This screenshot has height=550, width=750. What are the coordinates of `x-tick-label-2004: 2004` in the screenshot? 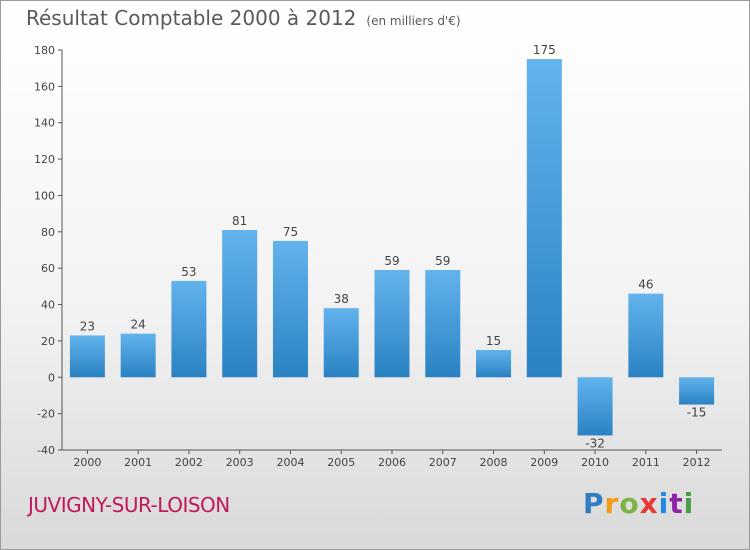 It's located at (290, 462).